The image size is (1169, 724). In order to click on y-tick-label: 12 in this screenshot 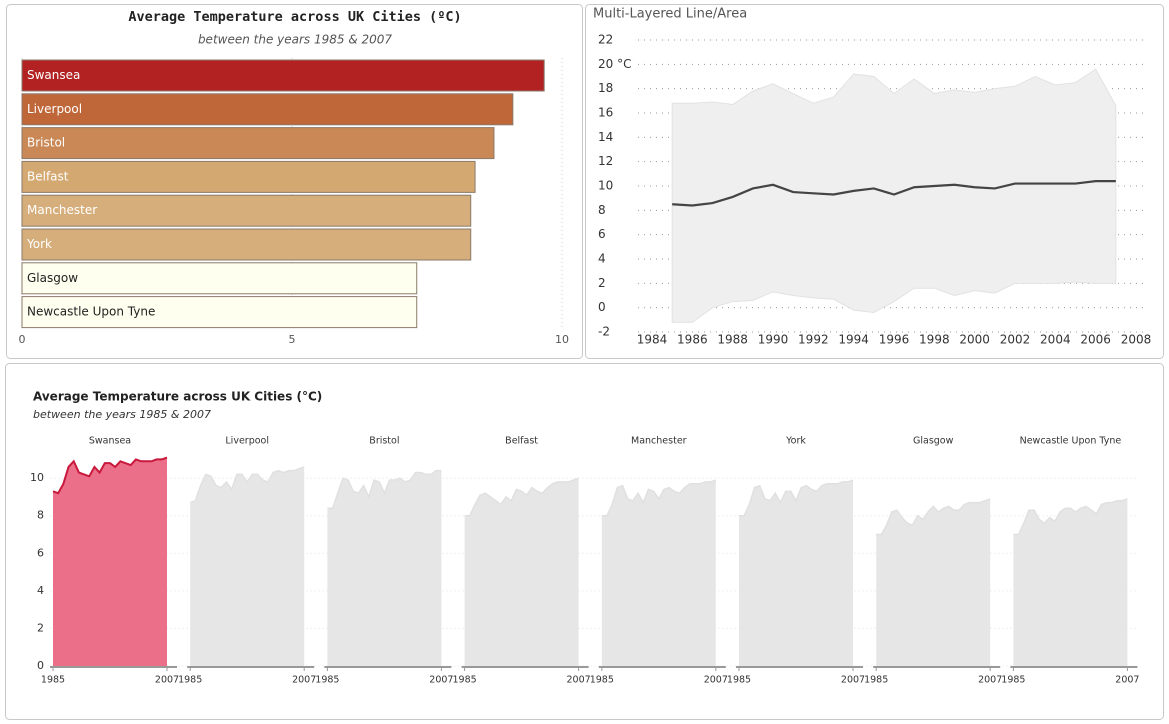, I will do `click(605, 161)`.